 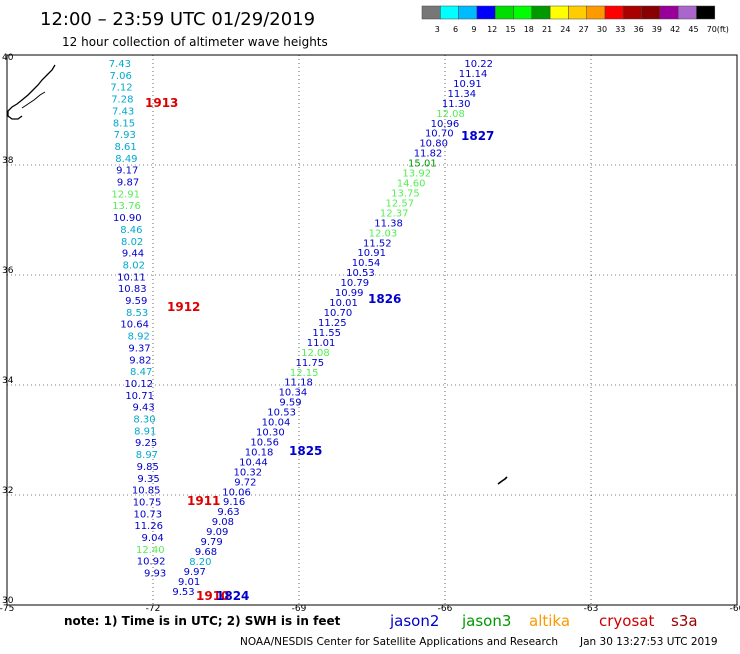 I want to click on wave-height-value: 10.18, so click(x=259, y=452).